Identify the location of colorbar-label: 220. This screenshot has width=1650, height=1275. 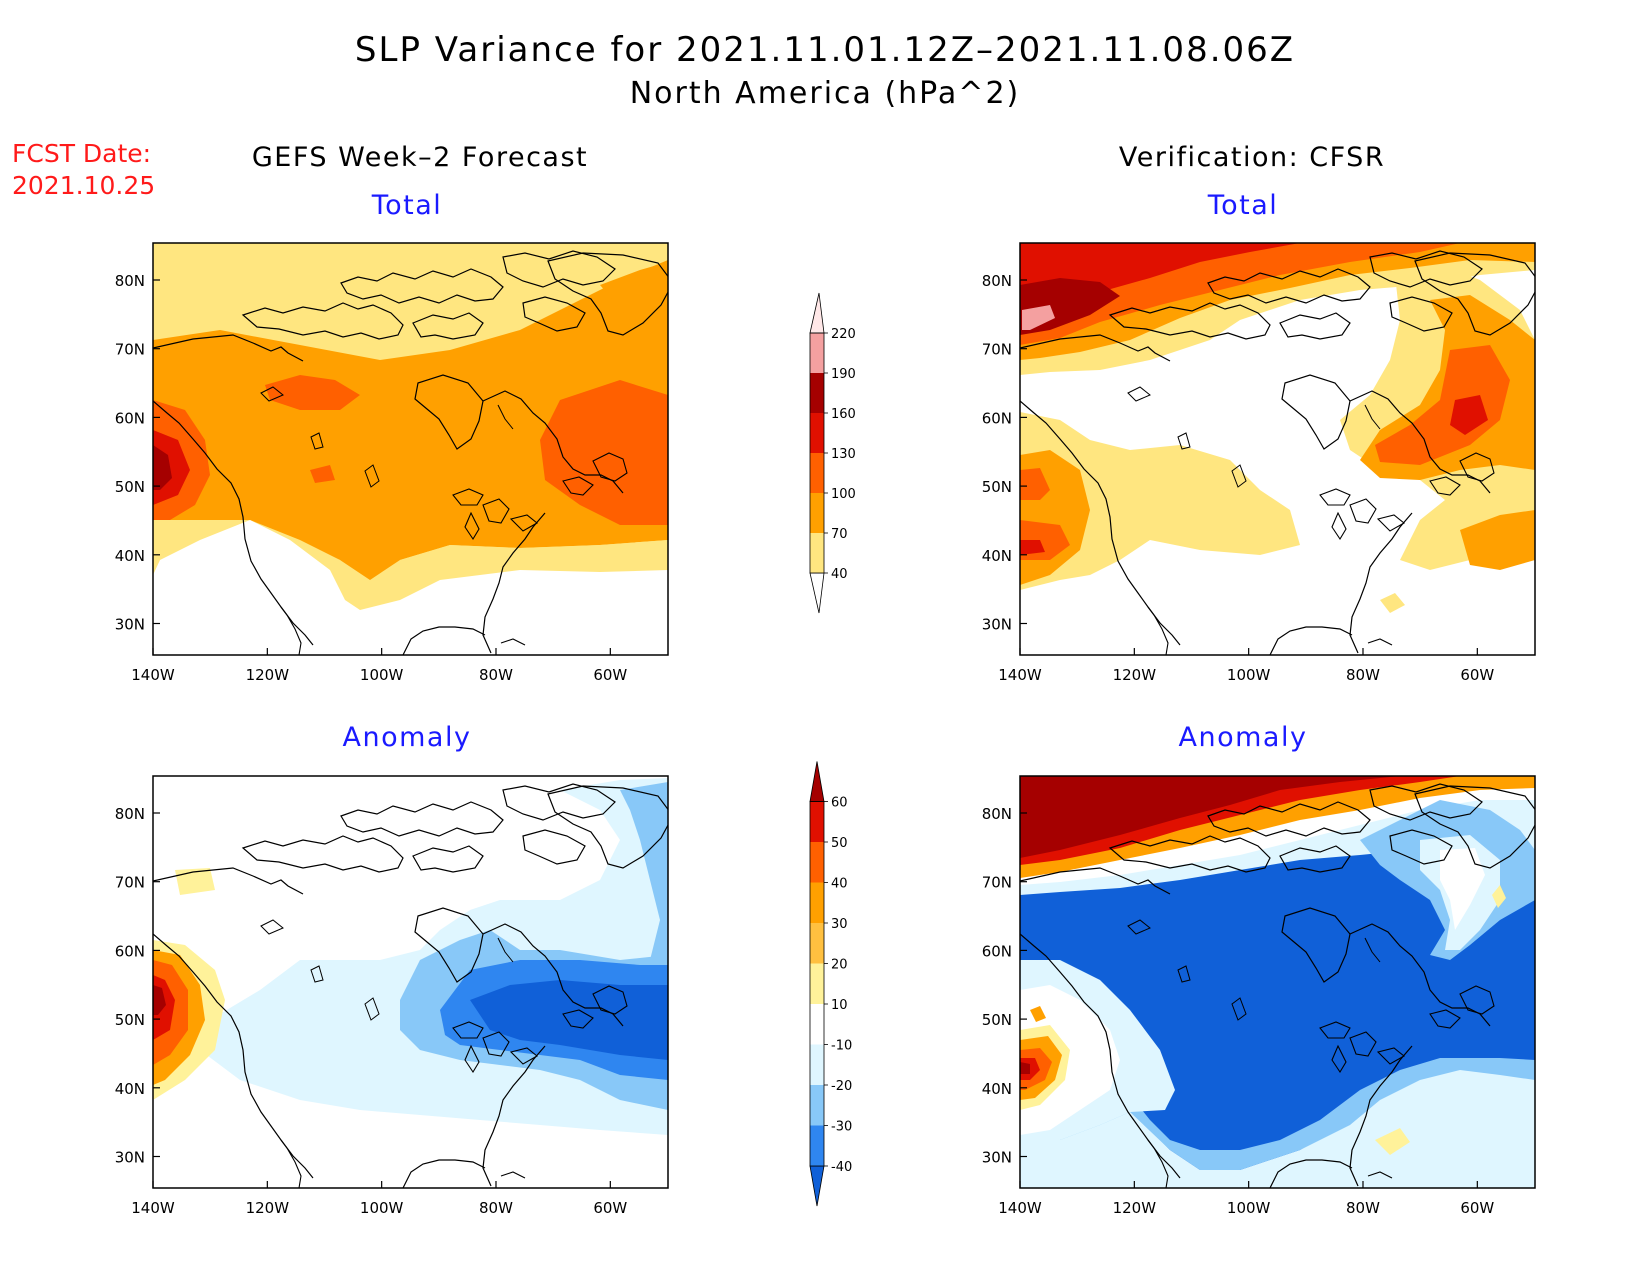
(843, 334).